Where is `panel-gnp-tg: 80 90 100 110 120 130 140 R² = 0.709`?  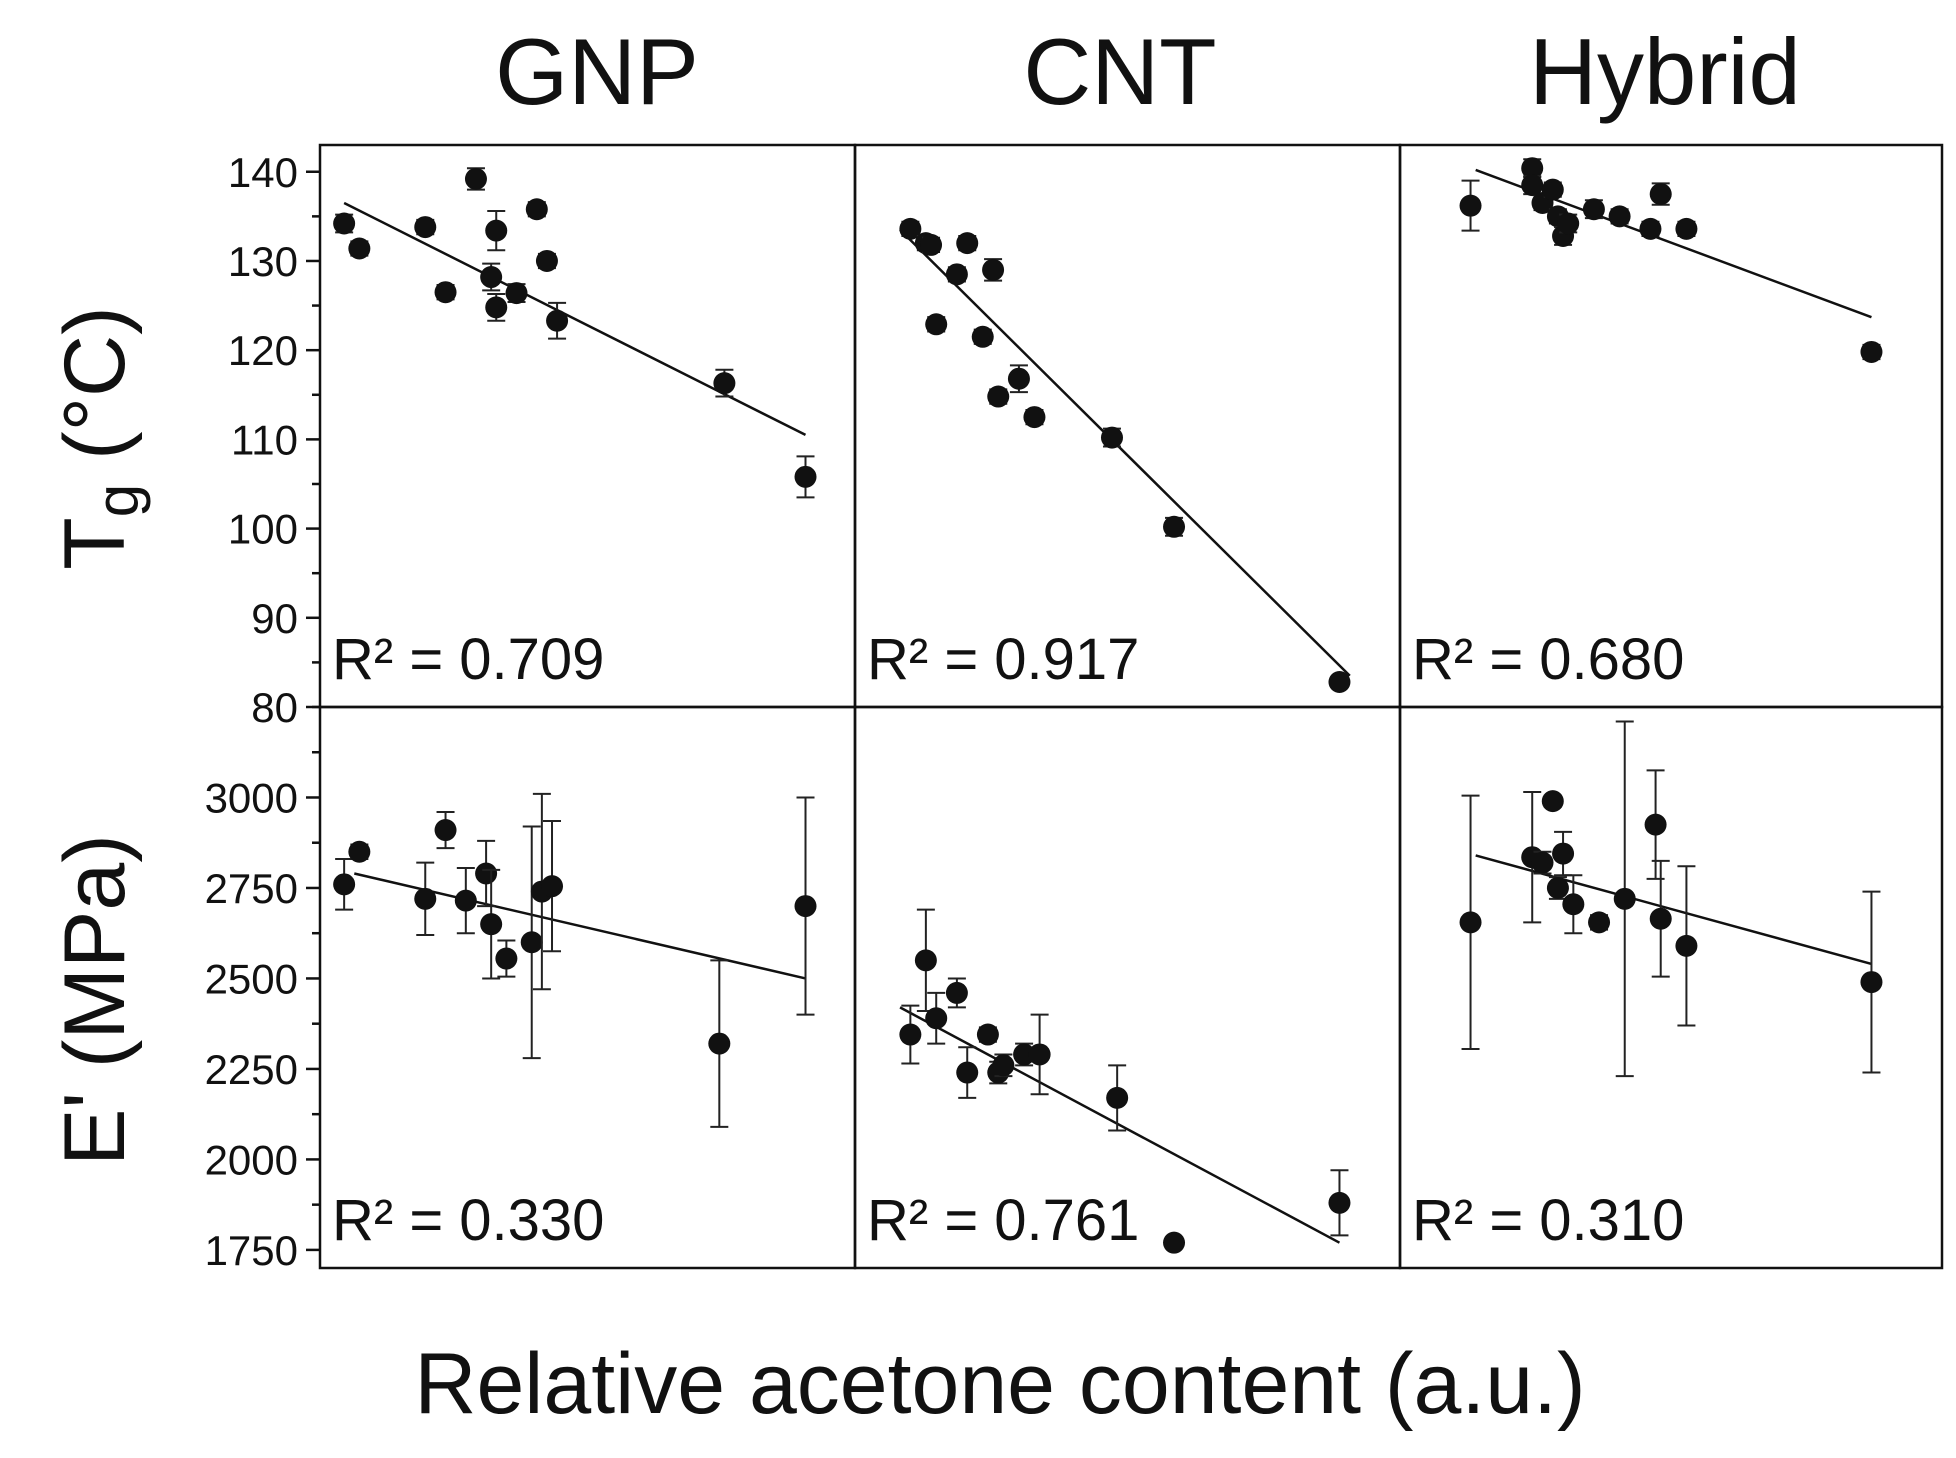 panel-gnp-tg: 80 90 100 110 120 130 140 R² = 0.709 is located at coordinates (542, 437).